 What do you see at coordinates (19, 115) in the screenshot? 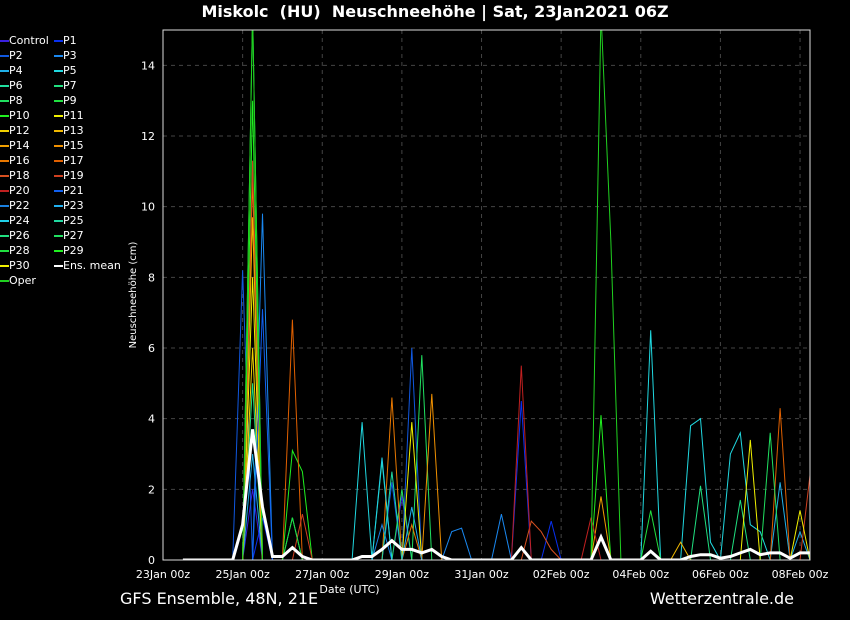
I see `legend-label: P10` at bounding box center [19, 115].